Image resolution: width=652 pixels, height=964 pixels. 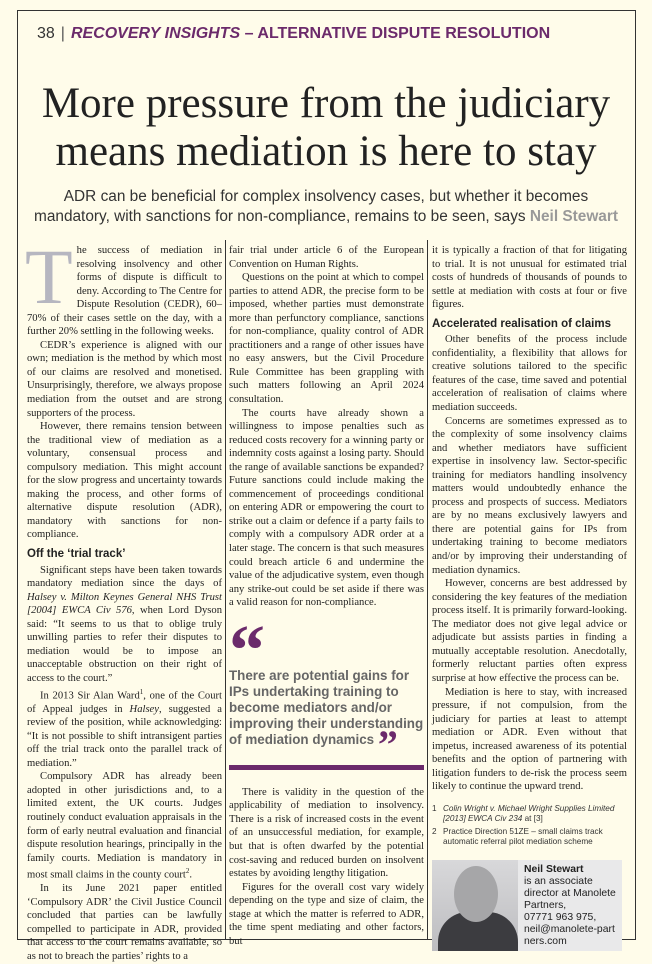 I want to click on open-quote-icon: “, so click(x=247, y=649).